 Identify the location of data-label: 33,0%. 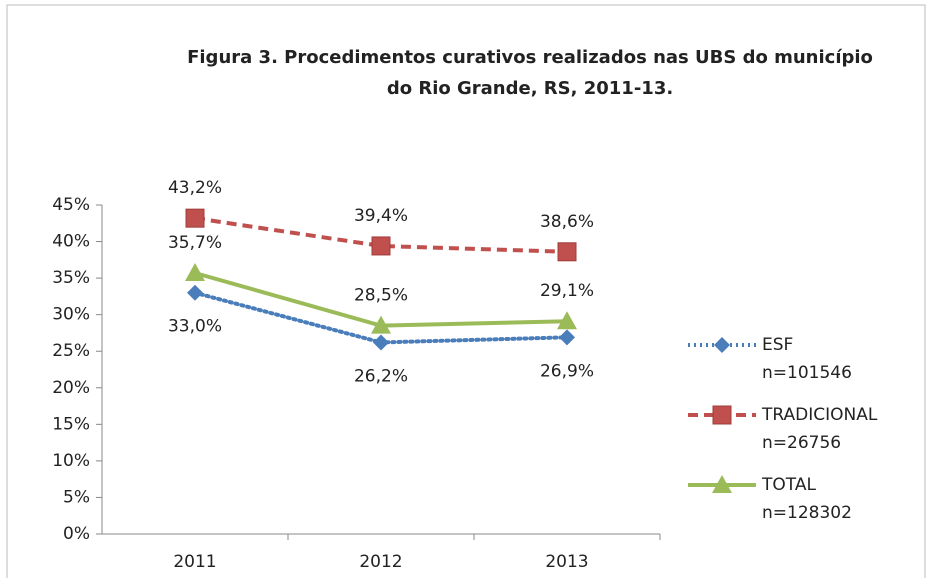
(195, 327).